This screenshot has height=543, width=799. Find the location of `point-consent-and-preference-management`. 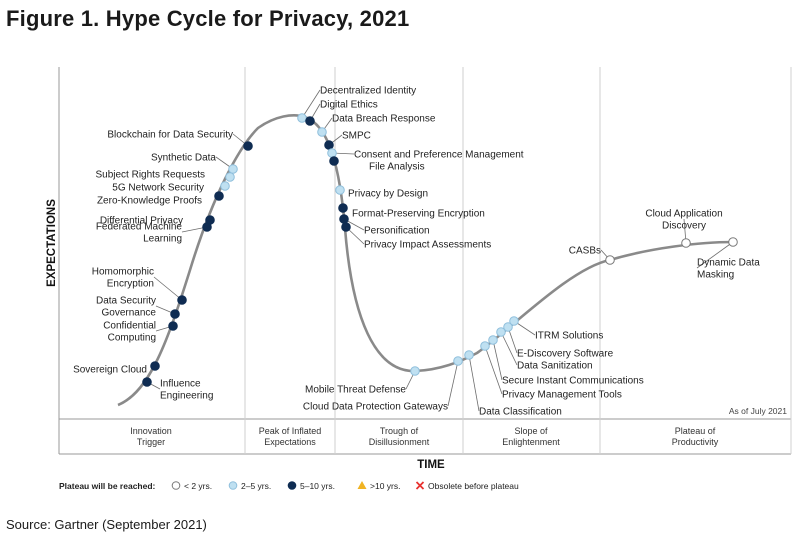

point-consent-and-preference-management is located at coordinates (332, 153).